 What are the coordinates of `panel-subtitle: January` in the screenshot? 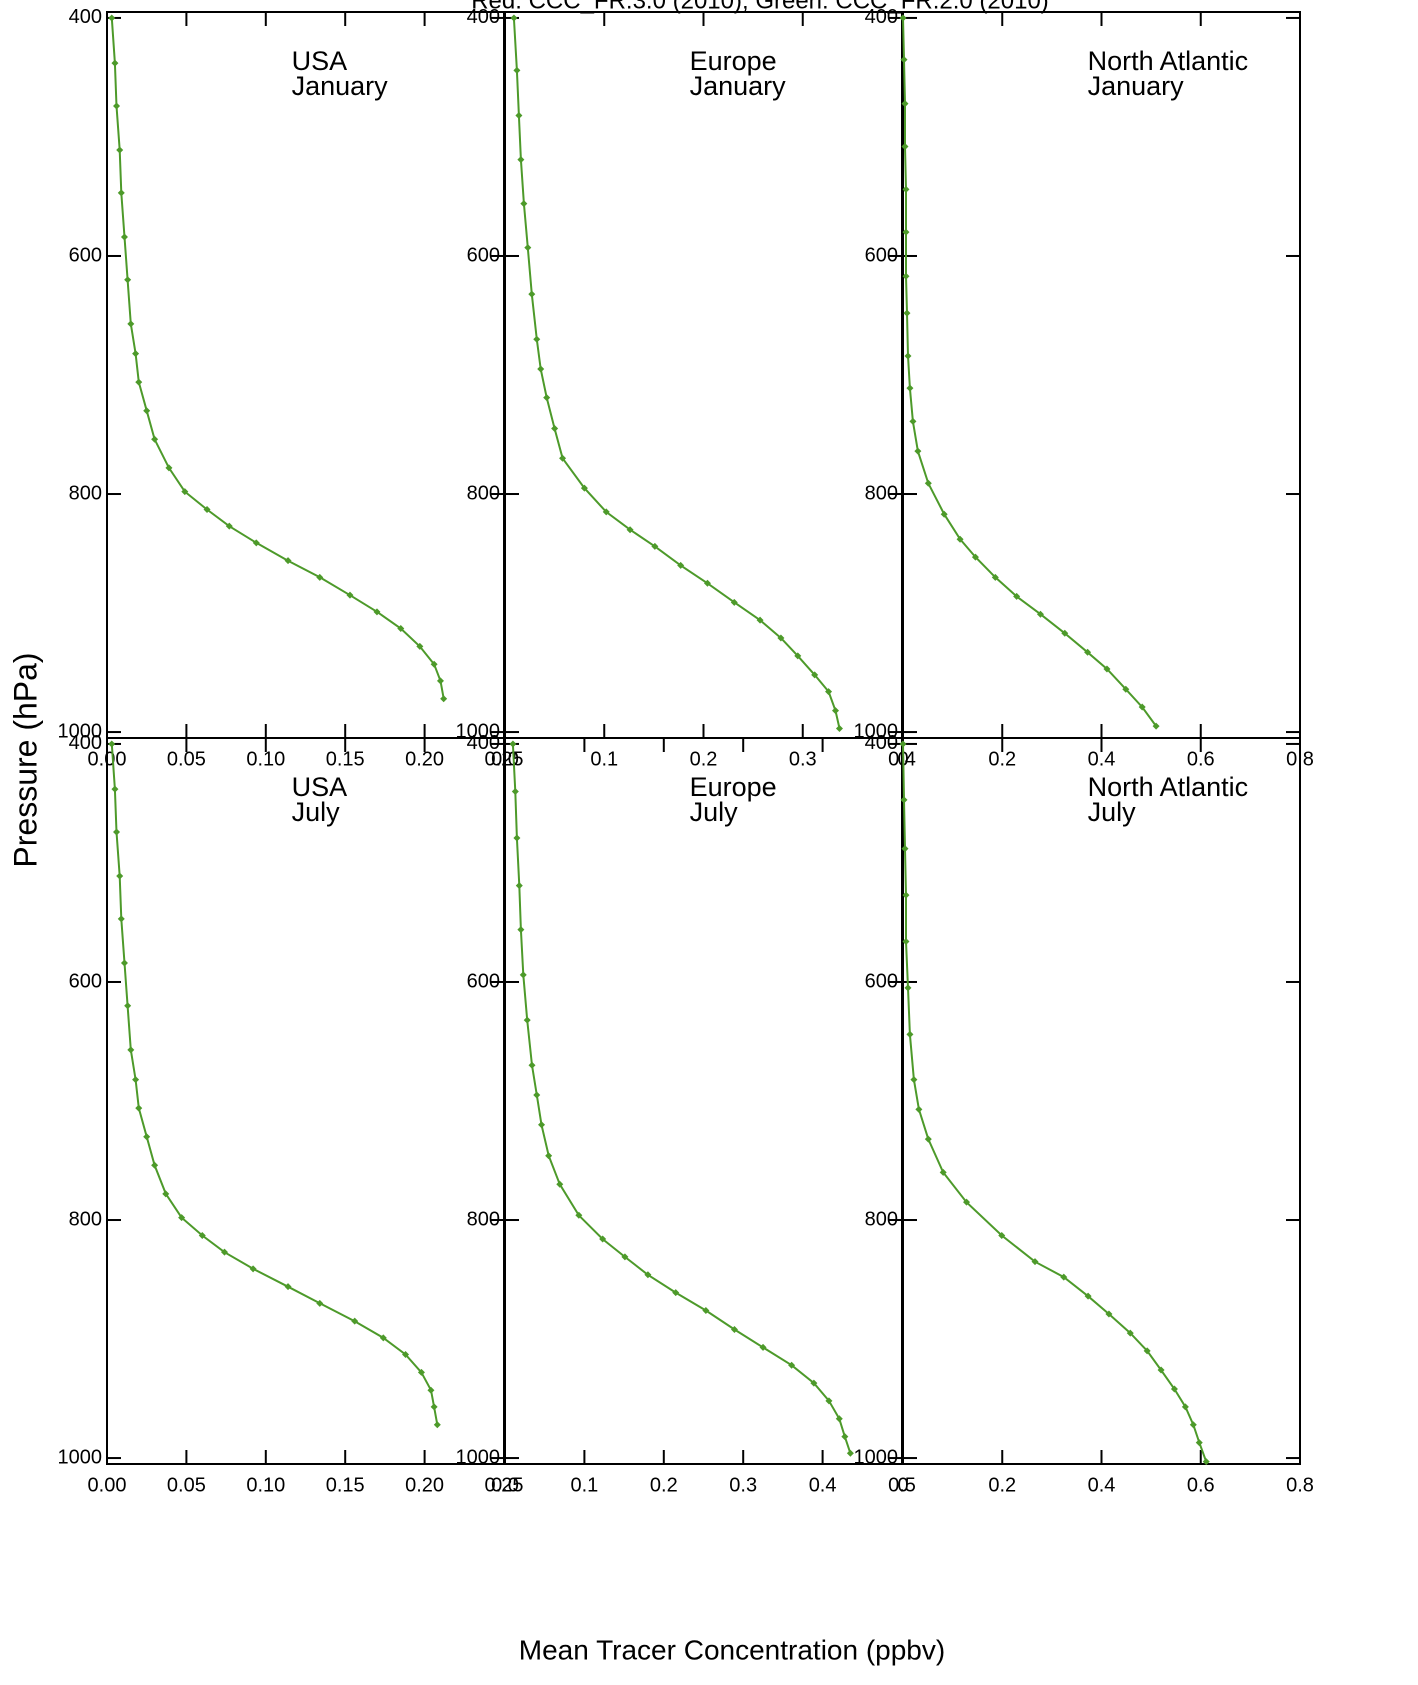 It's located at (340, 86).